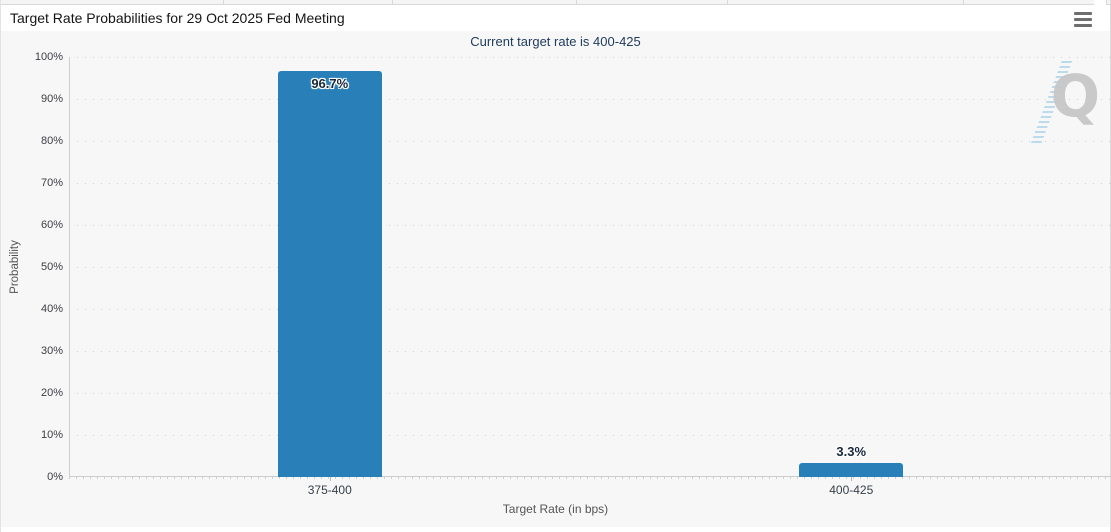  What do you see at coordinates (51, 99) in the screenshot?
I see `y-tick-label: 90%` at bounding box center [51, 99].